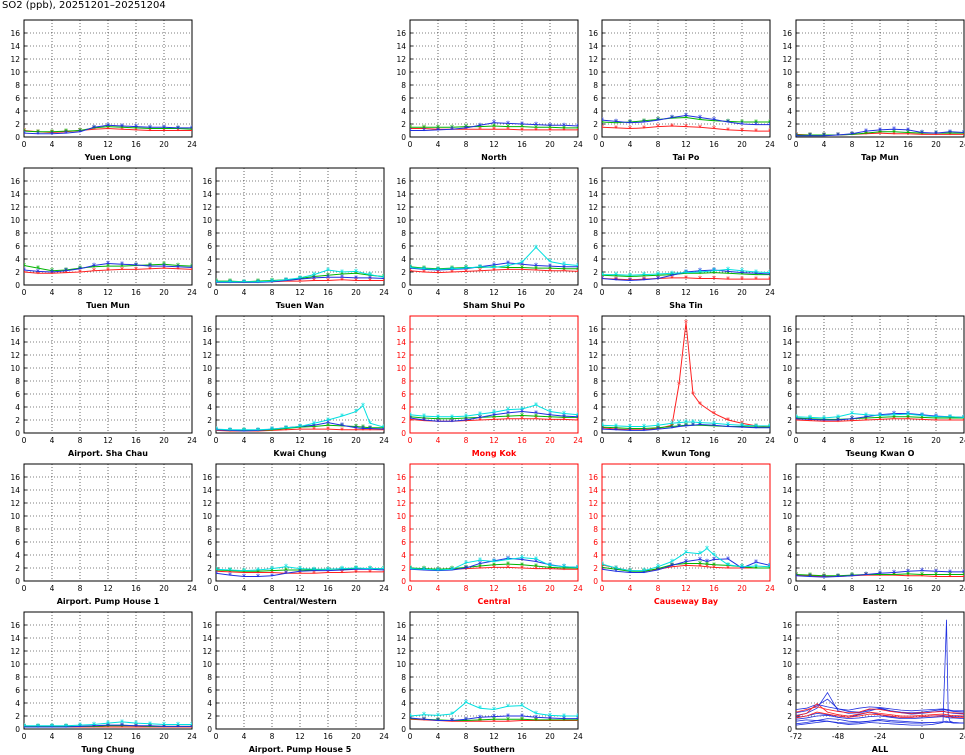 Image resolution: width=965 pixels, height=755 pixels. What do you see at coordinates (216, 588) in the screenshot?
I see `x-tick-label: 0` at bounding box center [216, 588].